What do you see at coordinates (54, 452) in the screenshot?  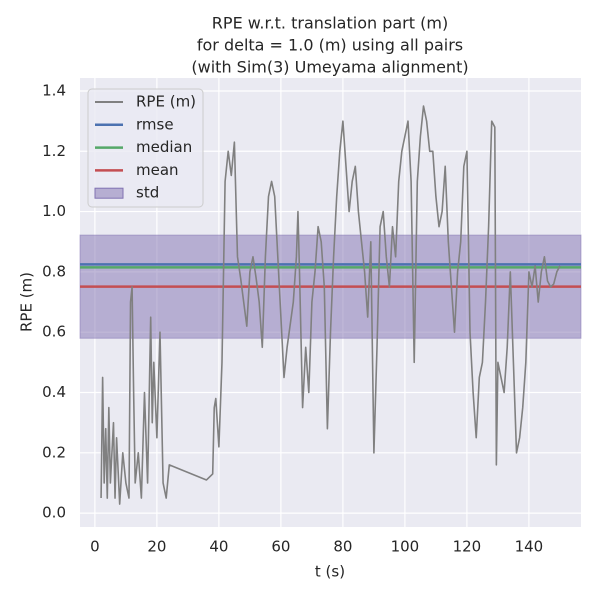 I see `y-tick-label: 0.2` at bounding box center [54, 452].